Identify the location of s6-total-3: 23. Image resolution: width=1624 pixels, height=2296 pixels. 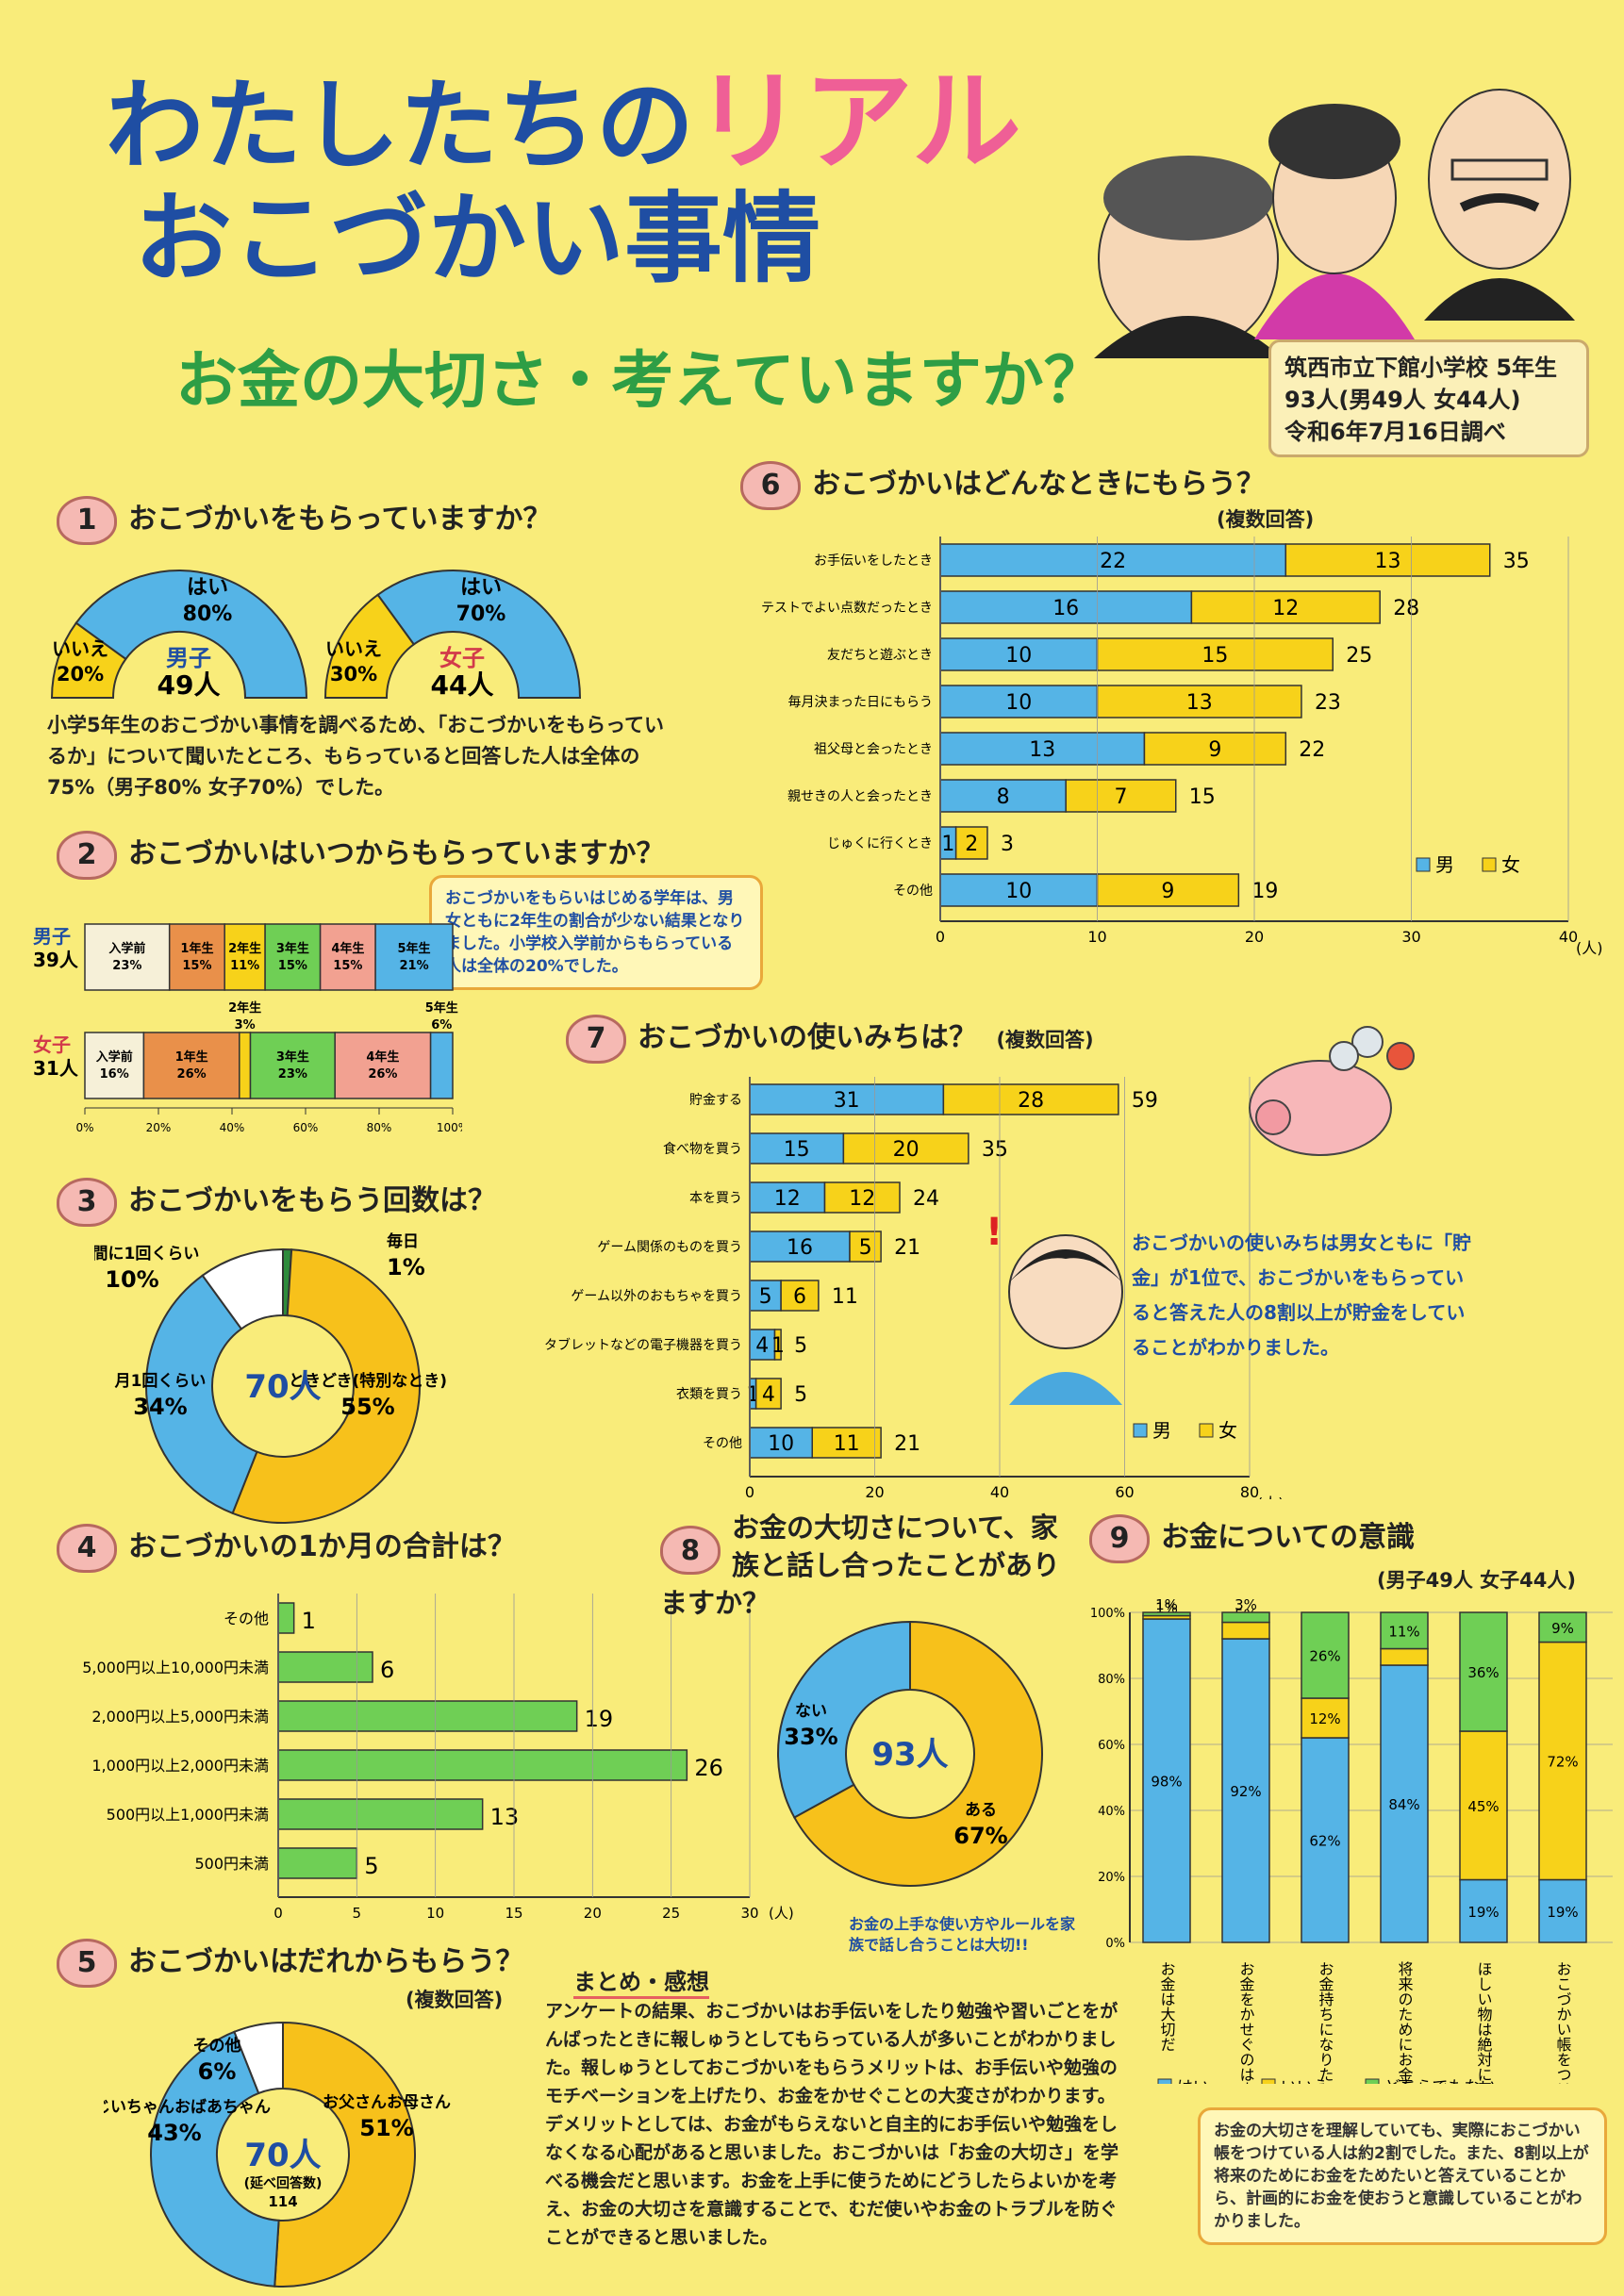
(1328, 703).